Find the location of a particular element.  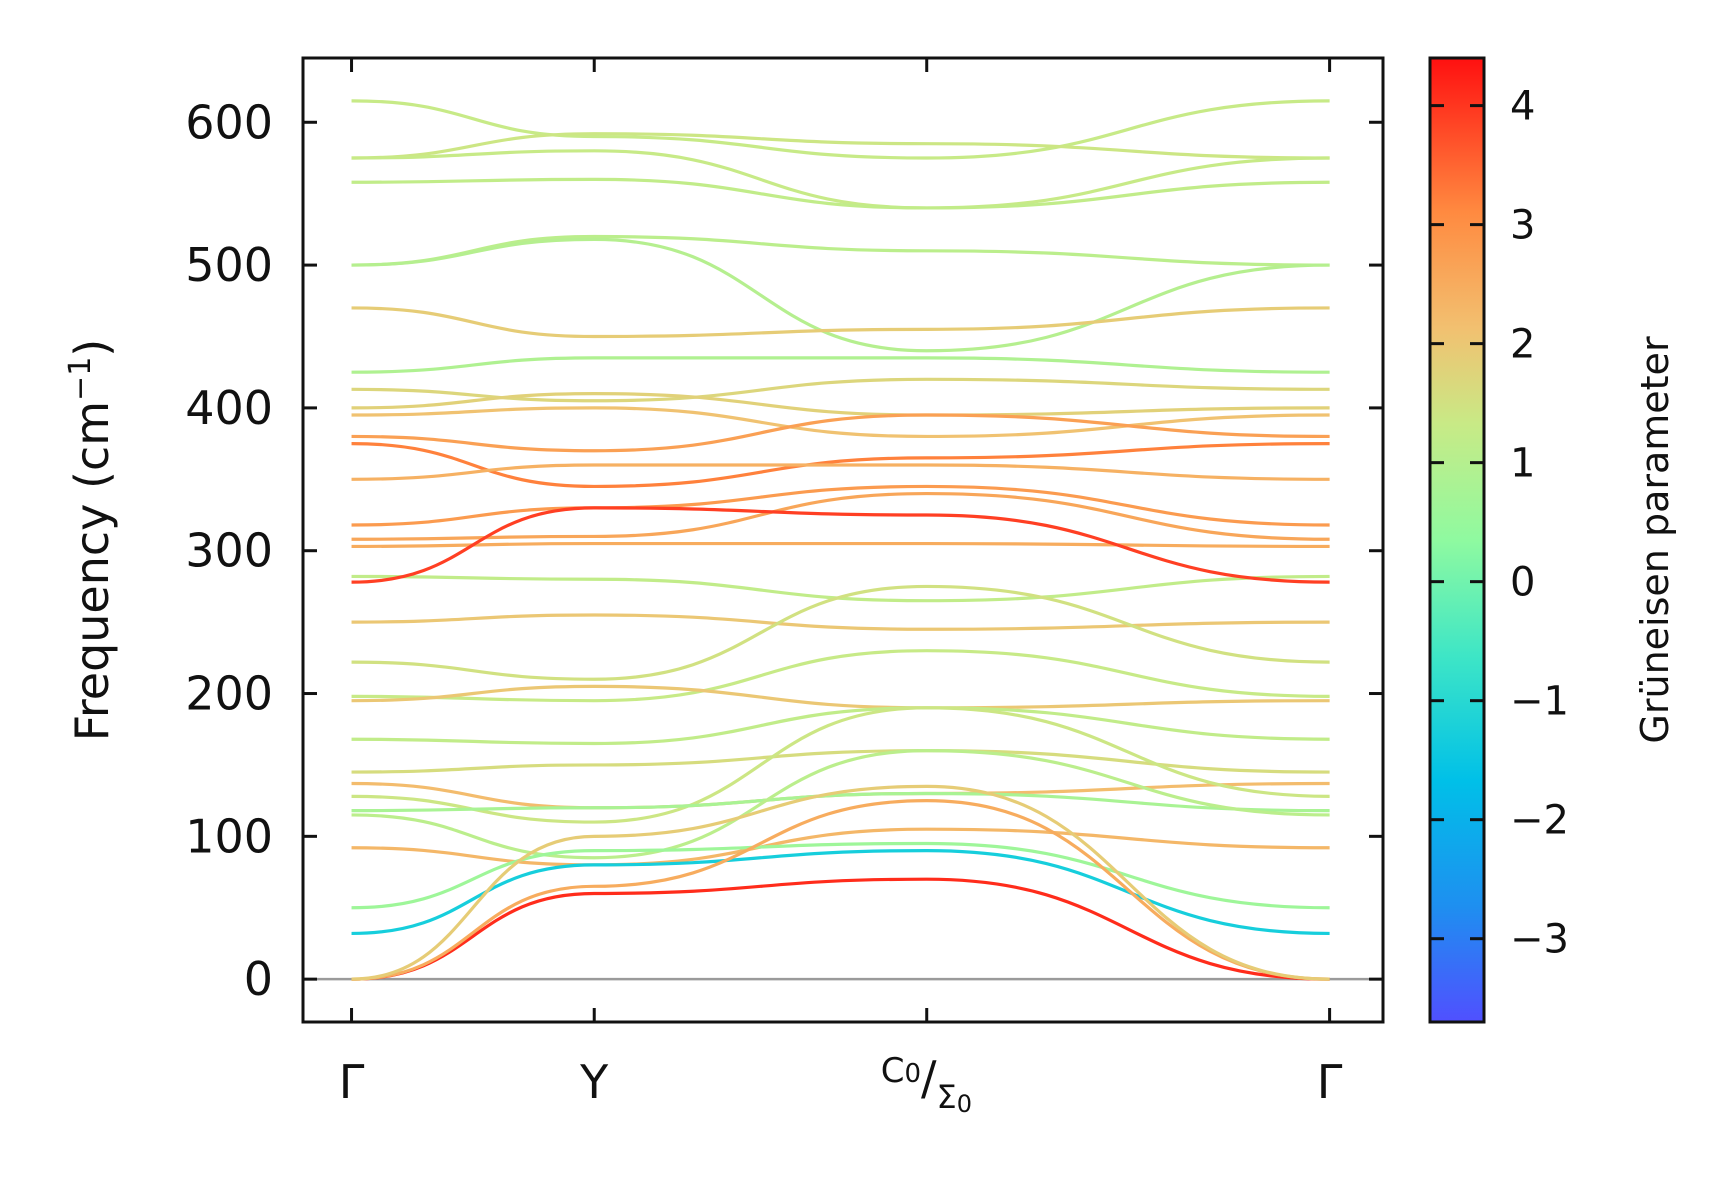

y-axis-title: Frequency (cm−1) is located at coordinates (91, 540).